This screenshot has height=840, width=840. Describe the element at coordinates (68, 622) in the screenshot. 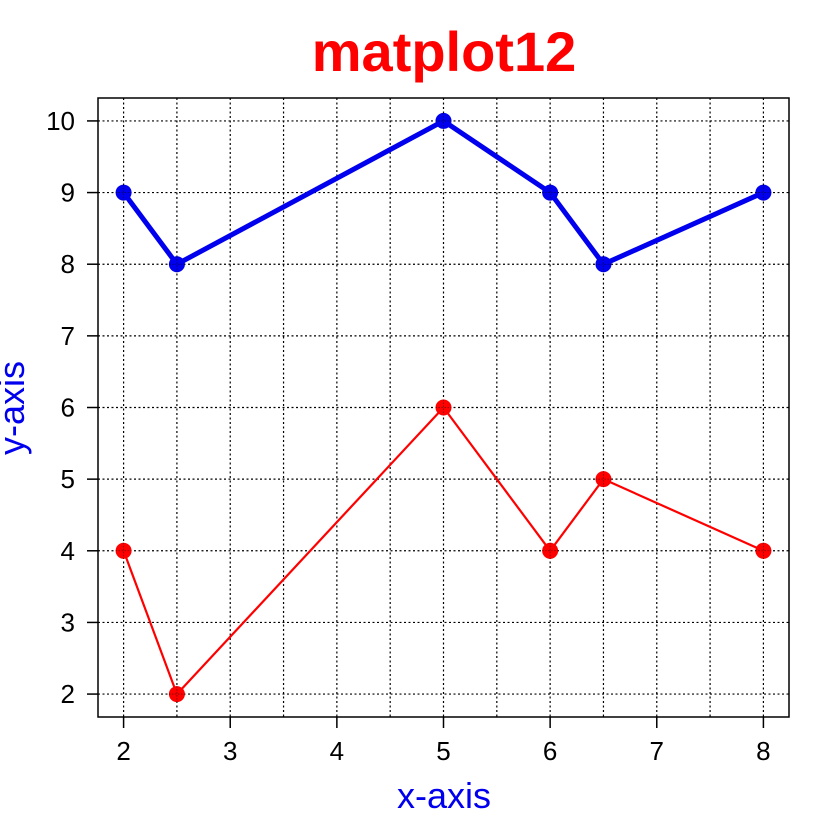

I see `y-tick-label: 3` at that location.